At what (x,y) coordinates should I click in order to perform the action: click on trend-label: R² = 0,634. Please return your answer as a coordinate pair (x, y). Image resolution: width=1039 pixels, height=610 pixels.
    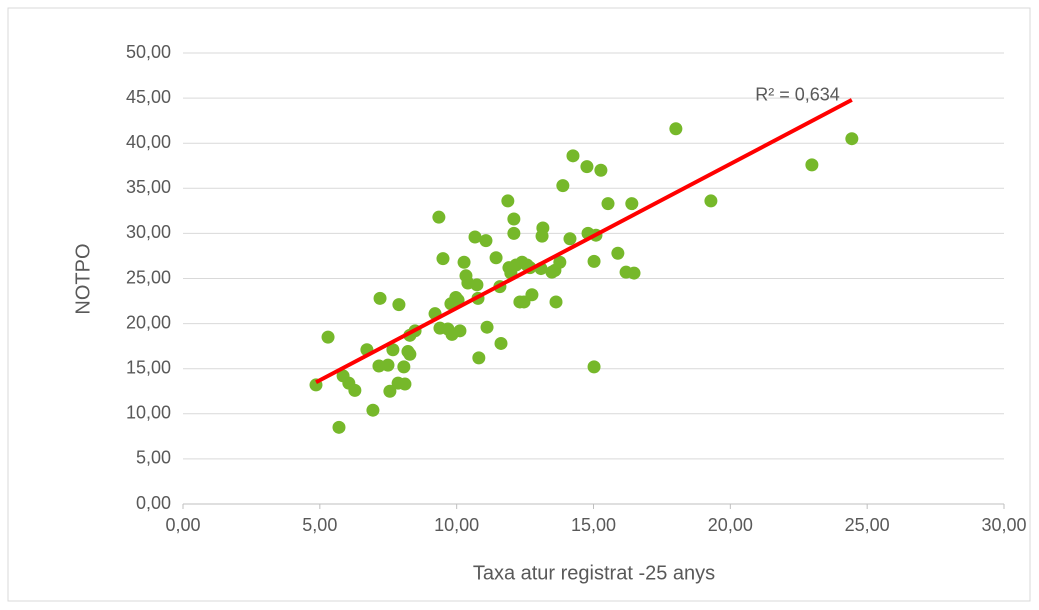
    Looking at the image, I should click on (797, 95).